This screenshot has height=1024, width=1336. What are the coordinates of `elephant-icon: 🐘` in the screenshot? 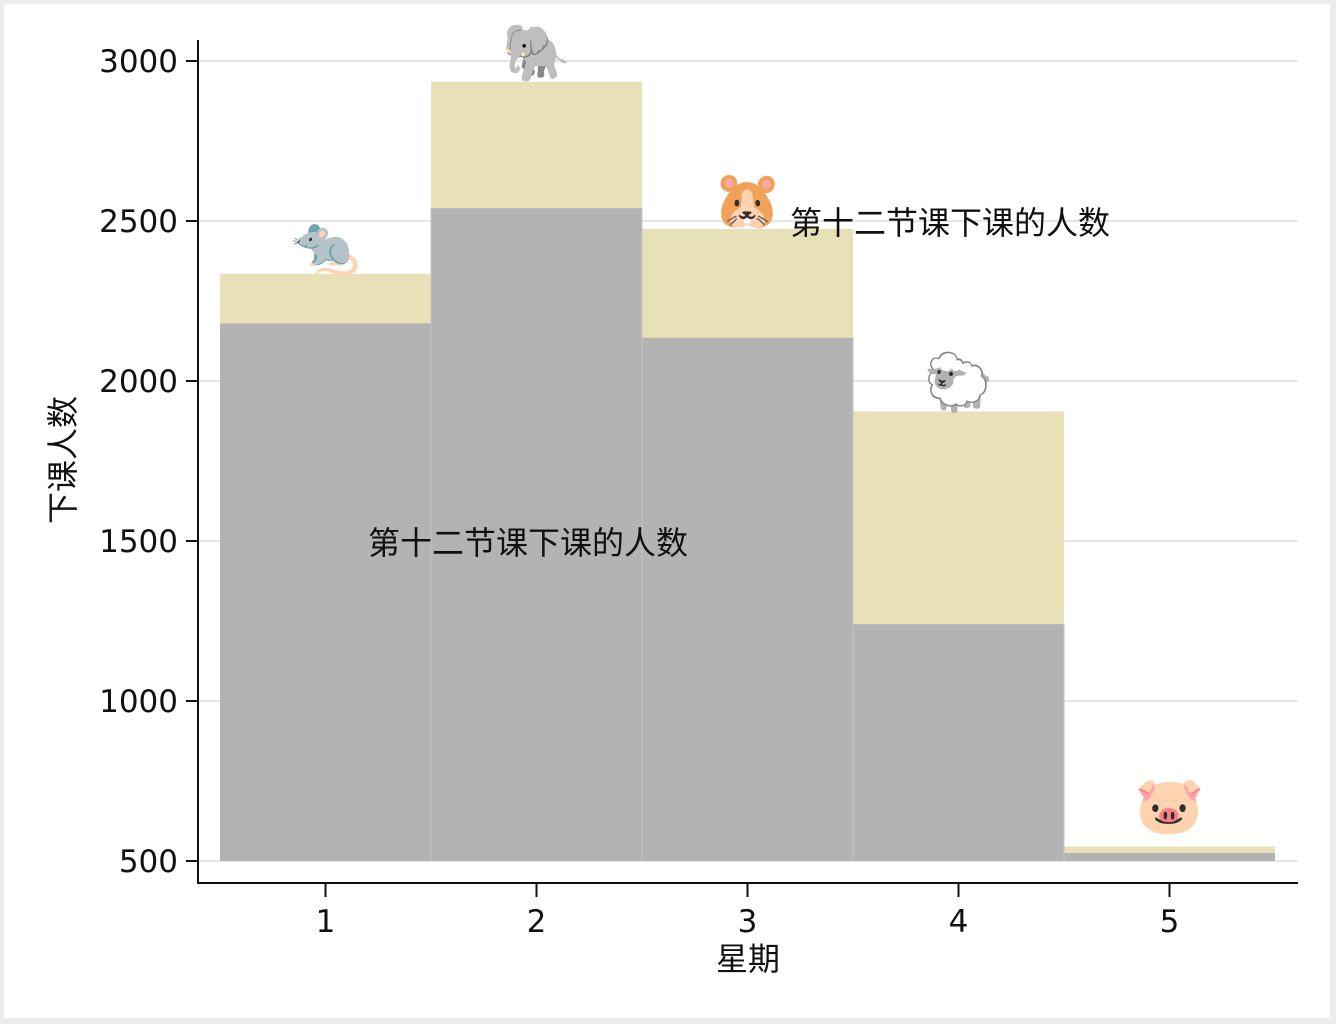 It's located at (537, 53).